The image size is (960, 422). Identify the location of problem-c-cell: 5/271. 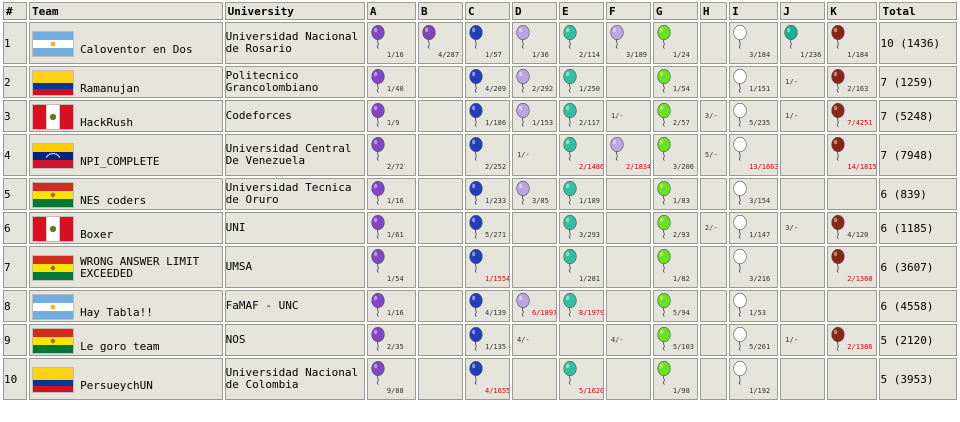
(487, 228).